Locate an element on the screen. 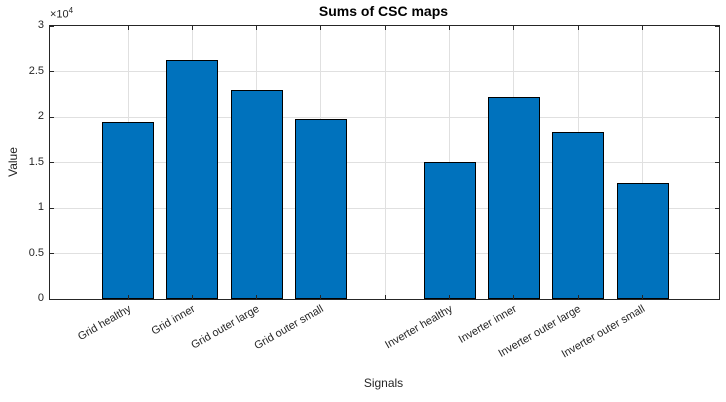 This screenshot has height=402, width=726. y-tick-label: 2.5 is located at coordinates (36, 70).